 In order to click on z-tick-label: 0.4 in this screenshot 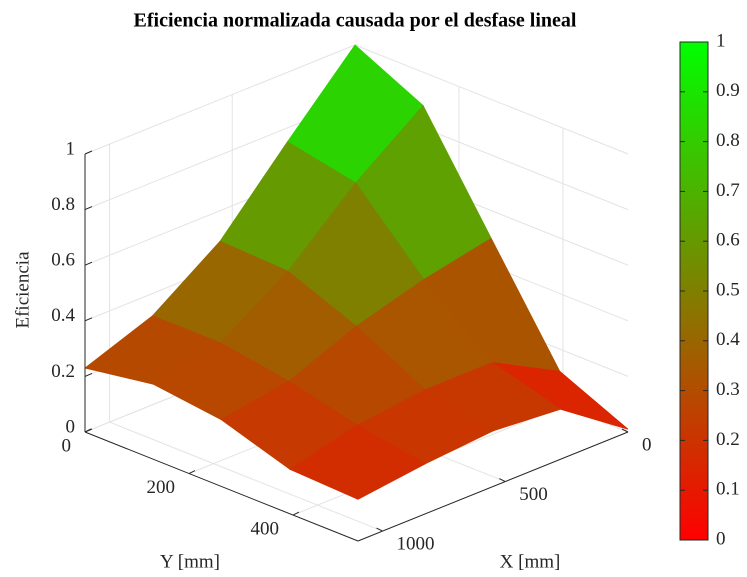, I will do `click(63, 315)`.